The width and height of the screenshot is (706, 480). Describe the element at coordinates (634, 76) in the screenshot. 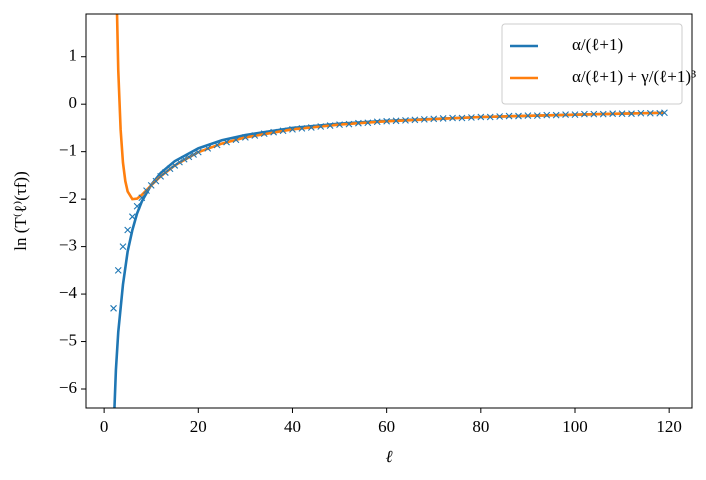

I see `legend-label: α/(ℓ+1) + γ/(ℓ+1)³` at that location.